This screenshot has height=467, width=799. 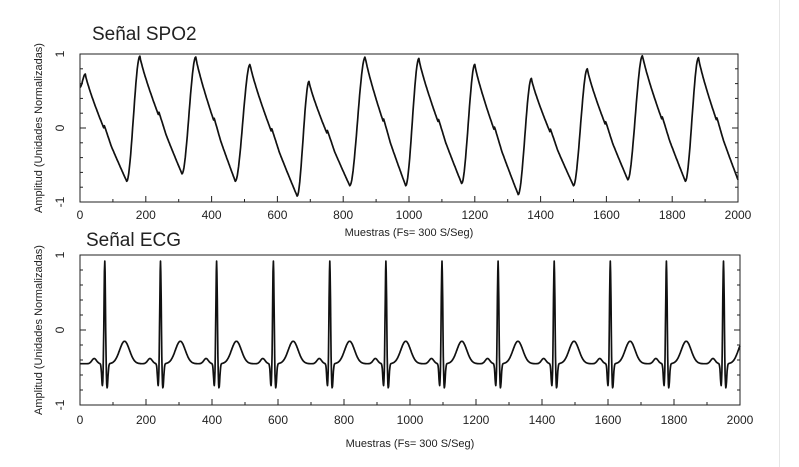 What do you see at coordinates (779, 233) in the screenshot?
I see `page-edge-rule` at bounding box center [779, 233].